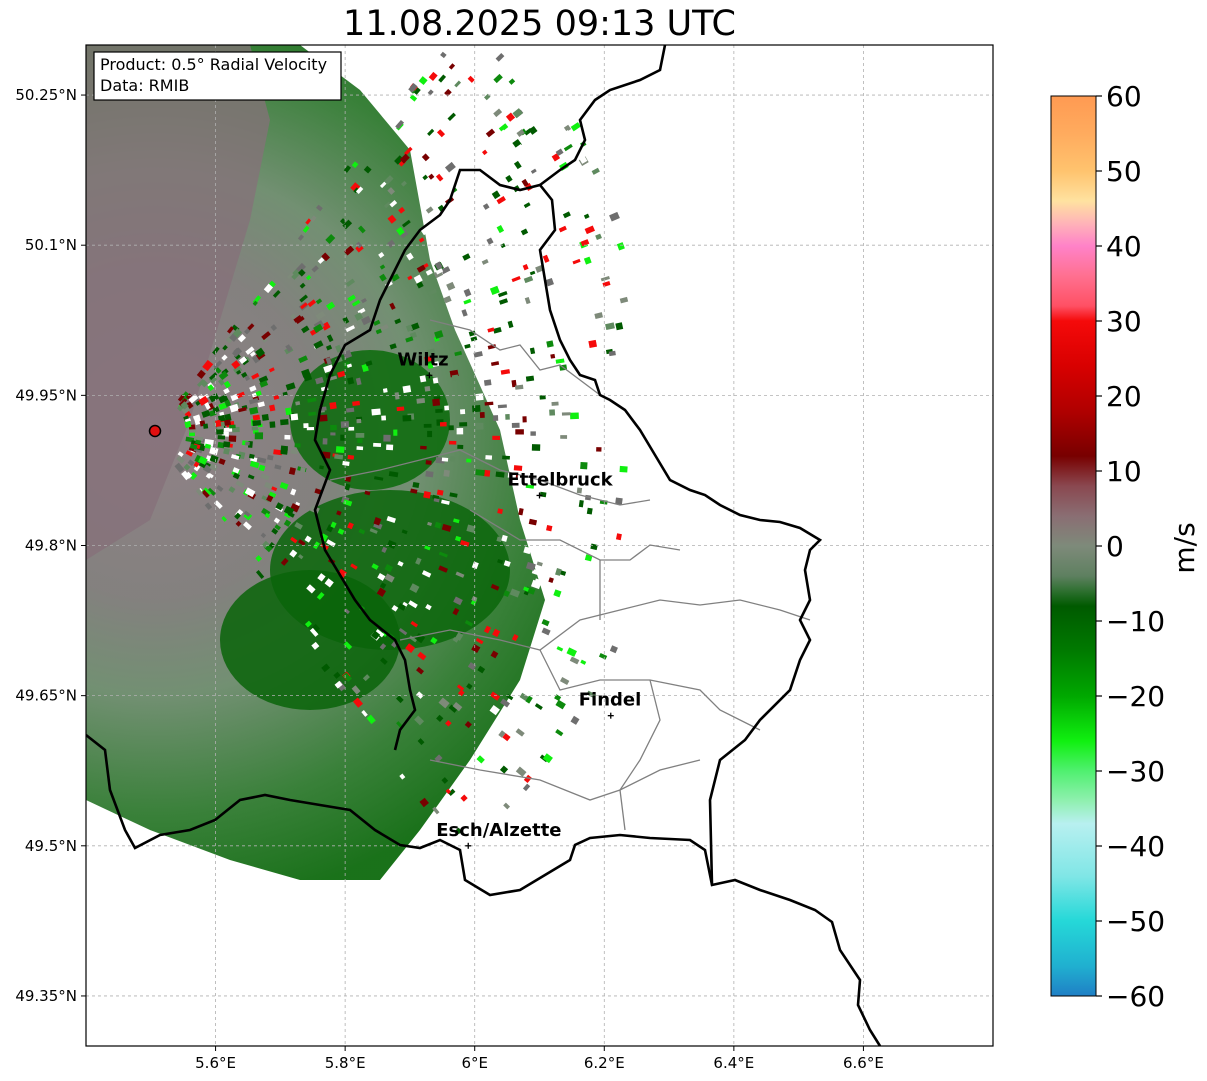 The image size is (1207, 1081). I want to click on lat-tick-label: 49.8°N, so click(51, 546).